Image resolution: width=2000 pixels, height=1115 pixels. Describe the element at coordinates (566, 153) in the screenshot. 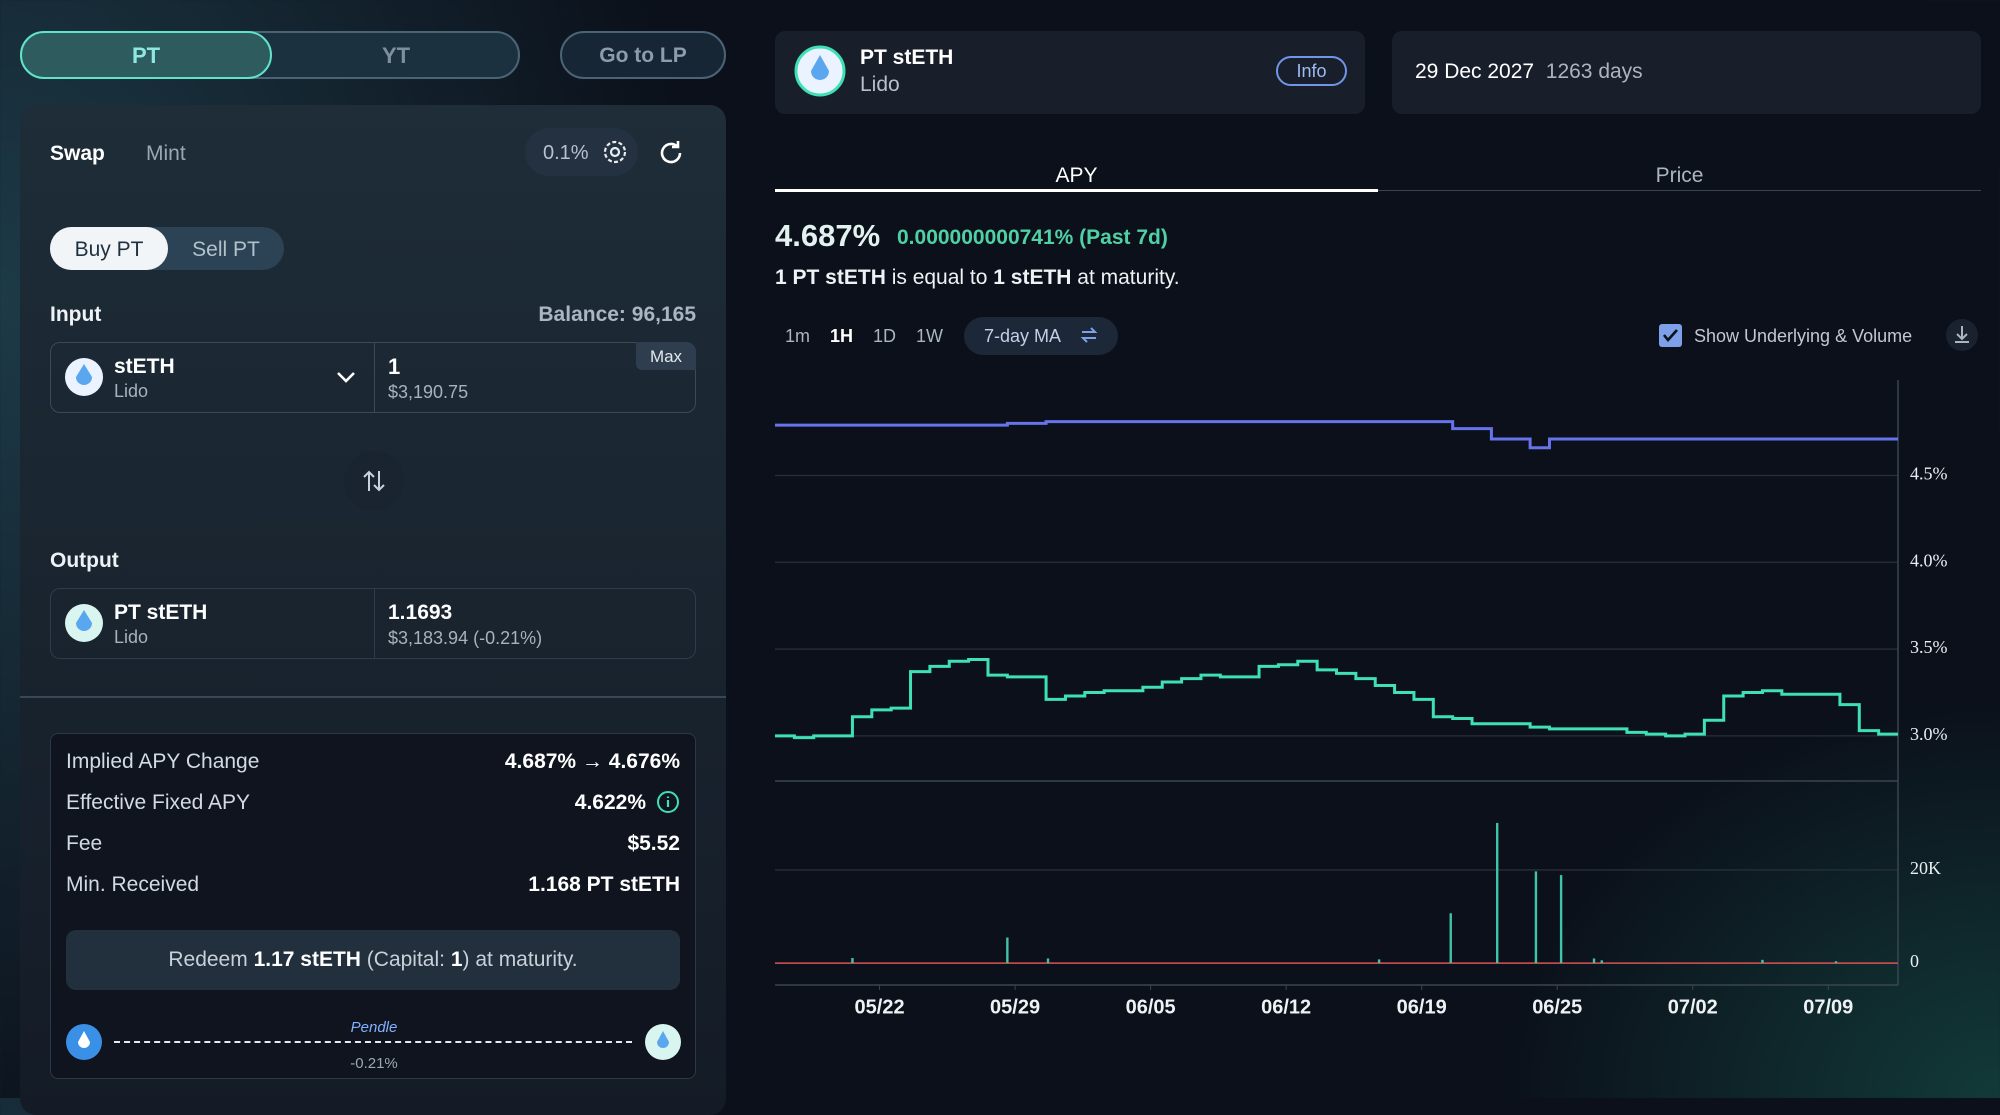

I see `slippage: 0.1%` at that location.